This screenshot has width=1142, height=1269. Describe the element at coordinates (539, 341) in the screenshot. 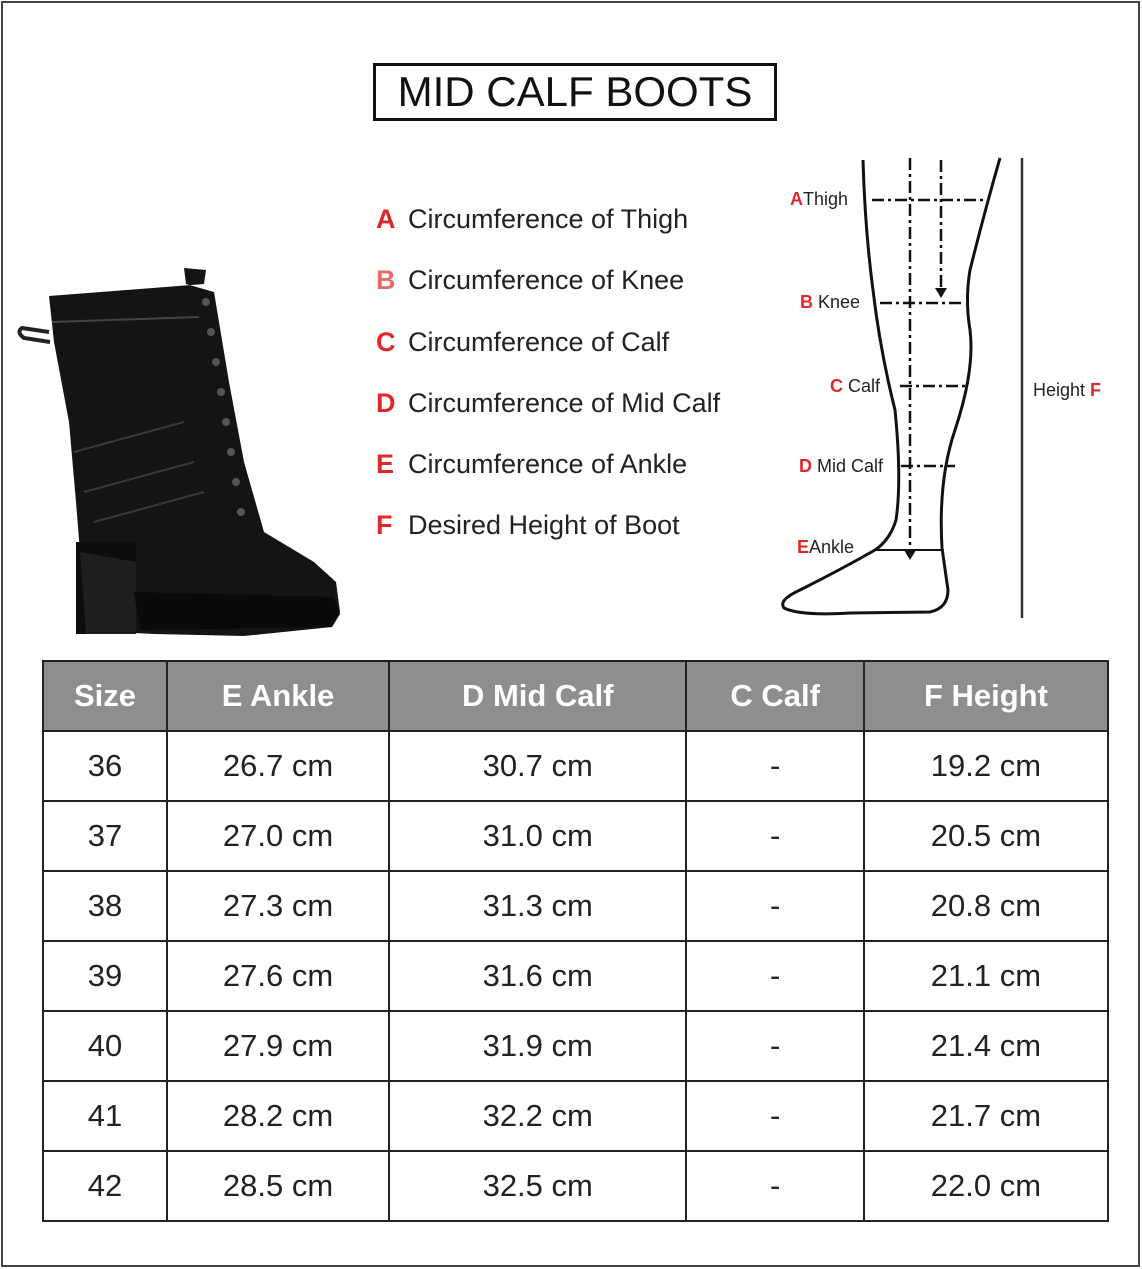

I see `legend-text: Circumference of Calf` at that location.